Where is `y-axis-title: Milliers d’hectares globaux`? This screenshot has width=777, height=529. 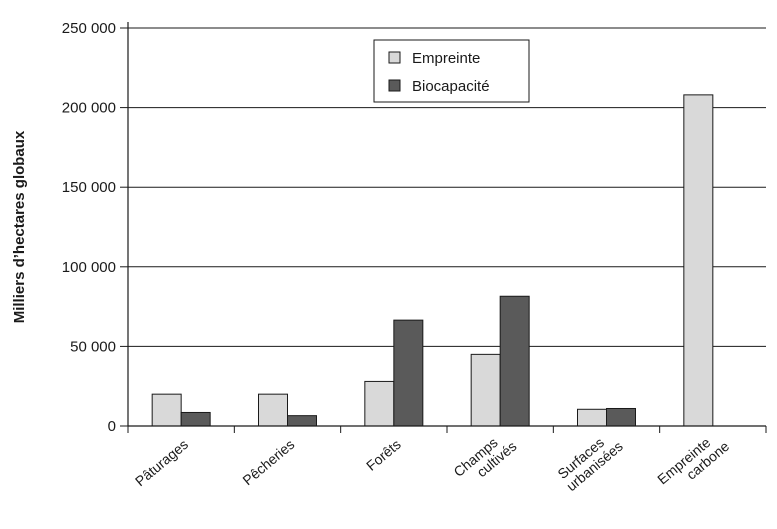
y-axis-title: Milliers d’hectares globaux is located at coordinates (19, 226).